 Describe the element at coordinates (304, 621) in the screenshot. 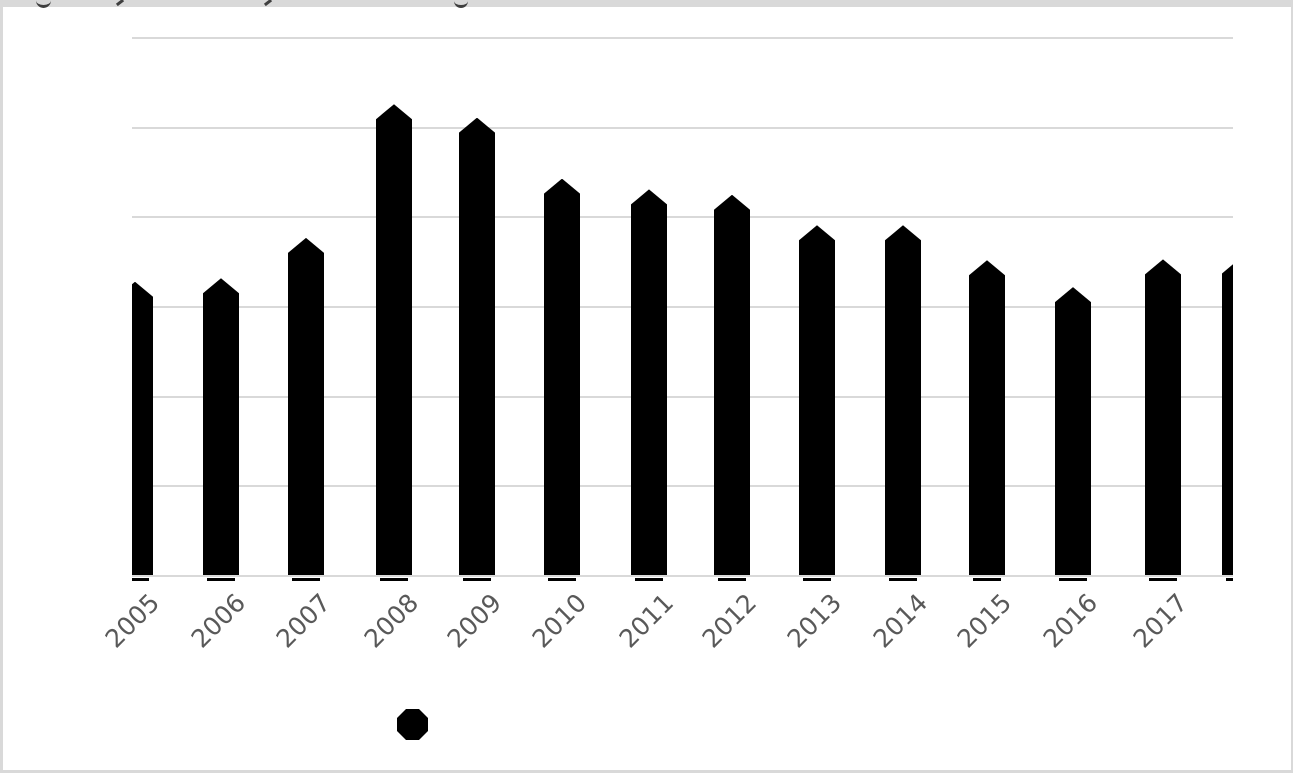

I see `x-tick-label-2007: 2007` at that location.